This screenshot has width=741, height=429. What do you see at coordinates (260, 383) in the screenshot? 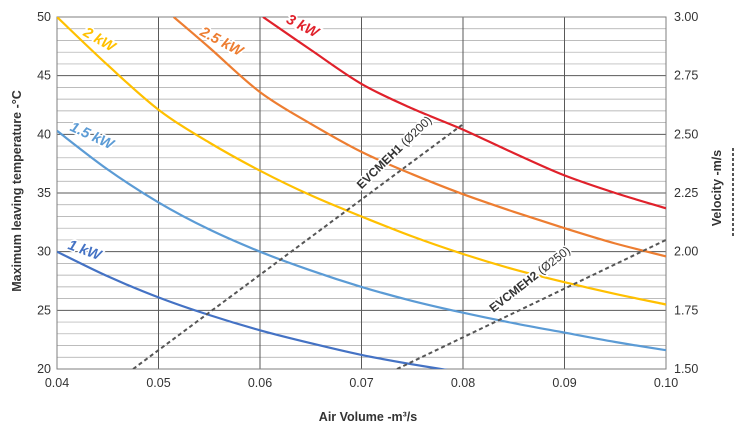
I see `x-tick-label: 0.06` at bounding box center [260, 383].